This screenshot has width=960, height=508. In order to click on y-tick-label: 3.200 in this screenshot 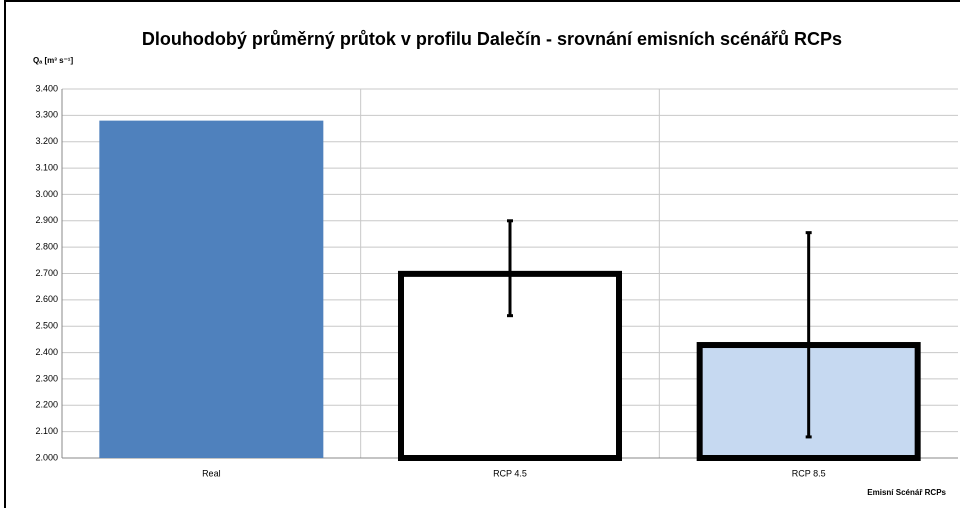, I will do `click(46, 141)`.